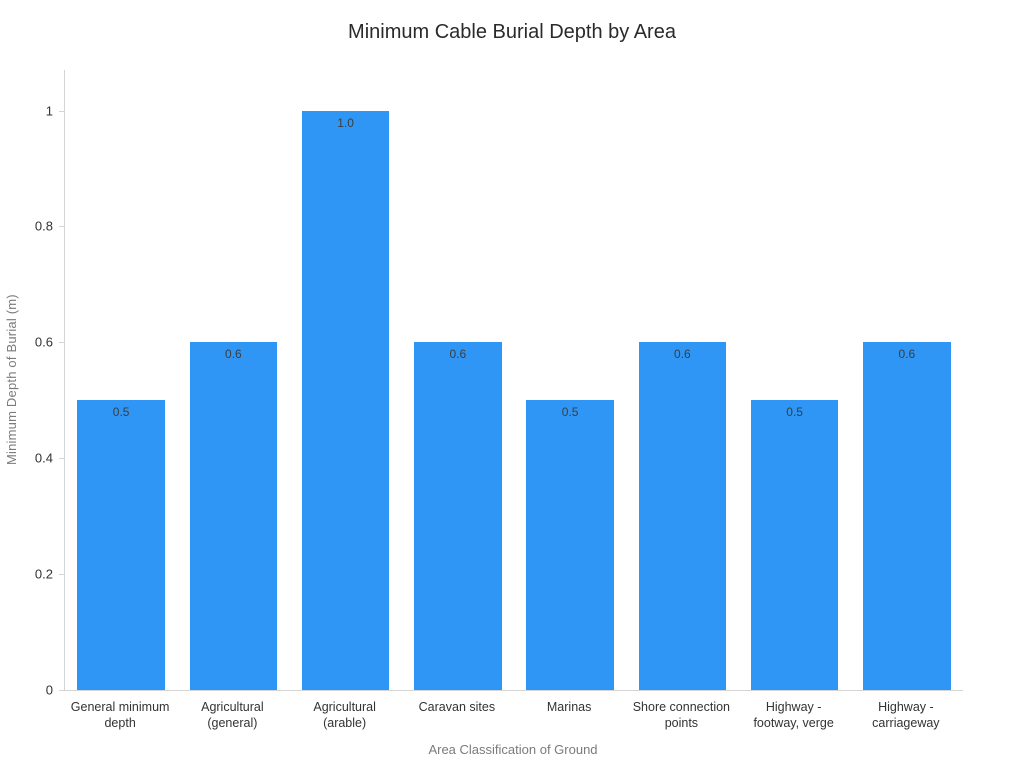 Image resolution: width=1024 pixels, height=768 pixels. I want to click on x-tick-label: Marinas, so click(569, 707).